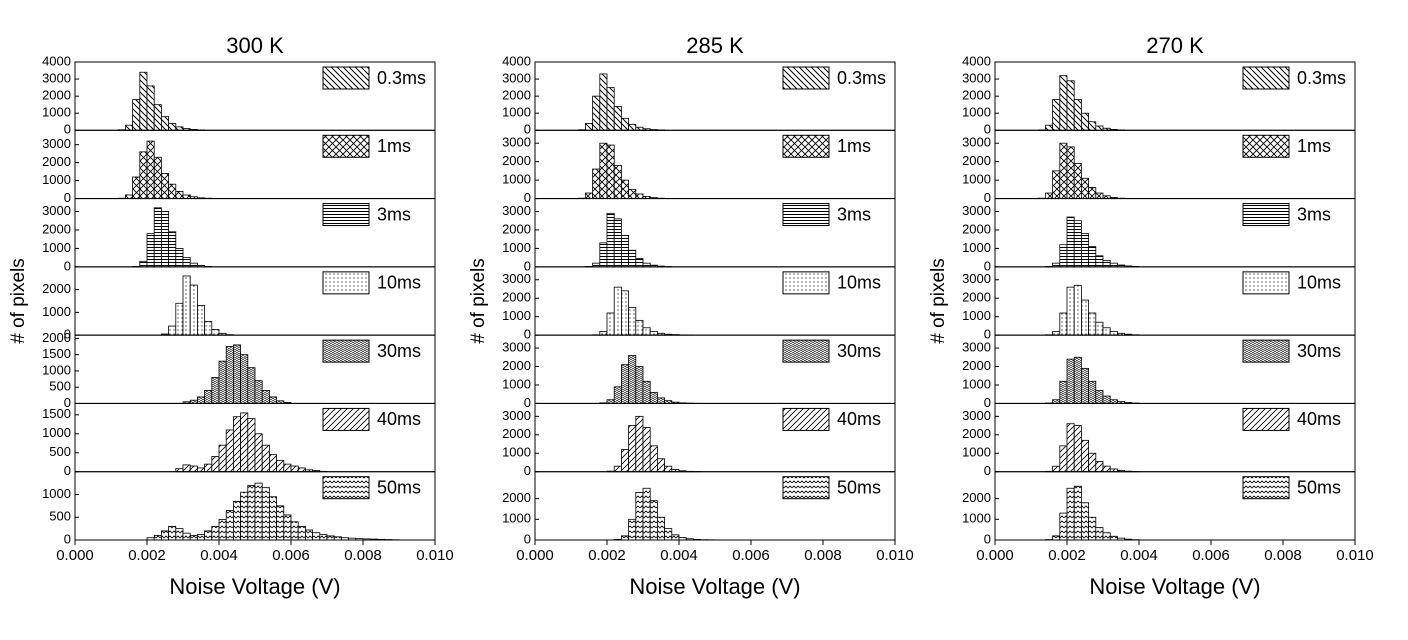 This screenshot has height=640, width=1408. Describe the element at coordinates (1319, 487) in the screenshot. I see `legend-label: 50ms` at that location.